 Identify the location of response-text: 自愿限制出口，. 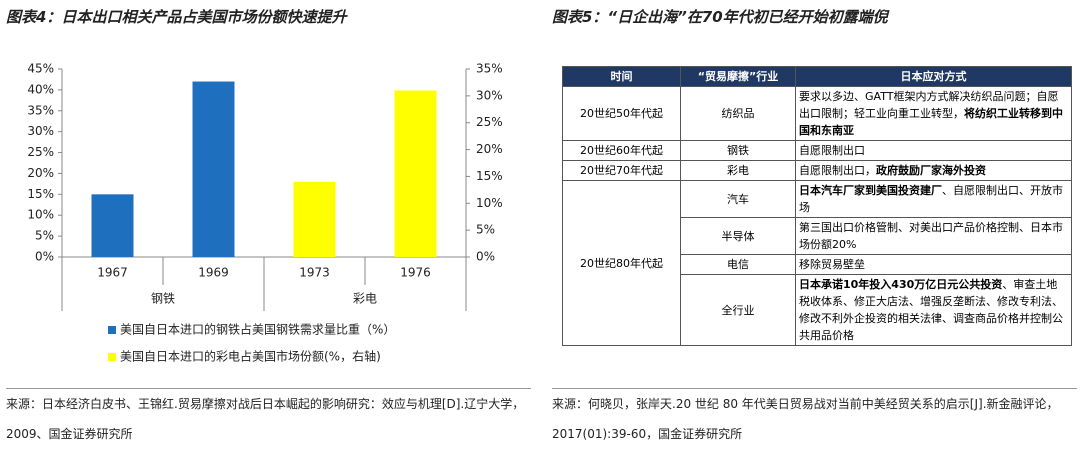
(837, 170).